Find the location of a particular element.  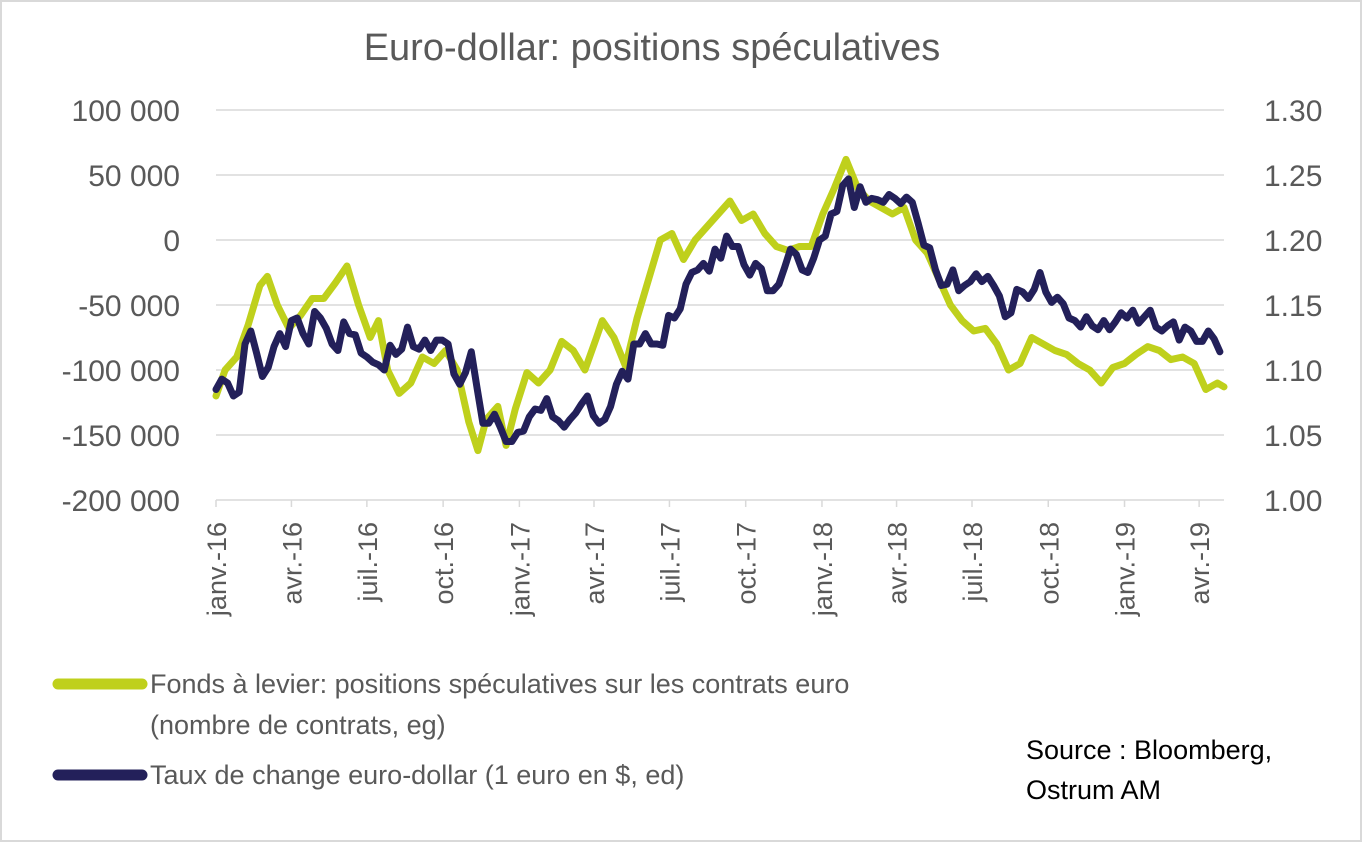

y-right-tick-label: 1.05 is located at coordinates (1293, 436).